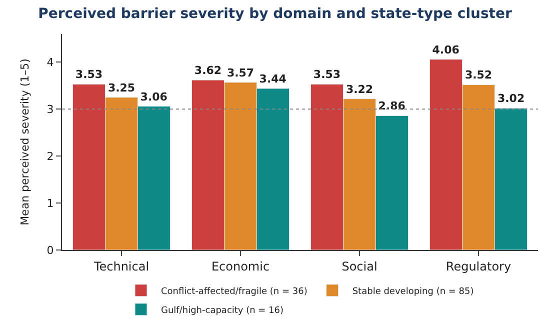 The height and width of the screenshot is (336, 550). What do you see at coordinates (478, 75) in the screenshot?
I see `data-label: 3.52` at bounding box center [478, 75].